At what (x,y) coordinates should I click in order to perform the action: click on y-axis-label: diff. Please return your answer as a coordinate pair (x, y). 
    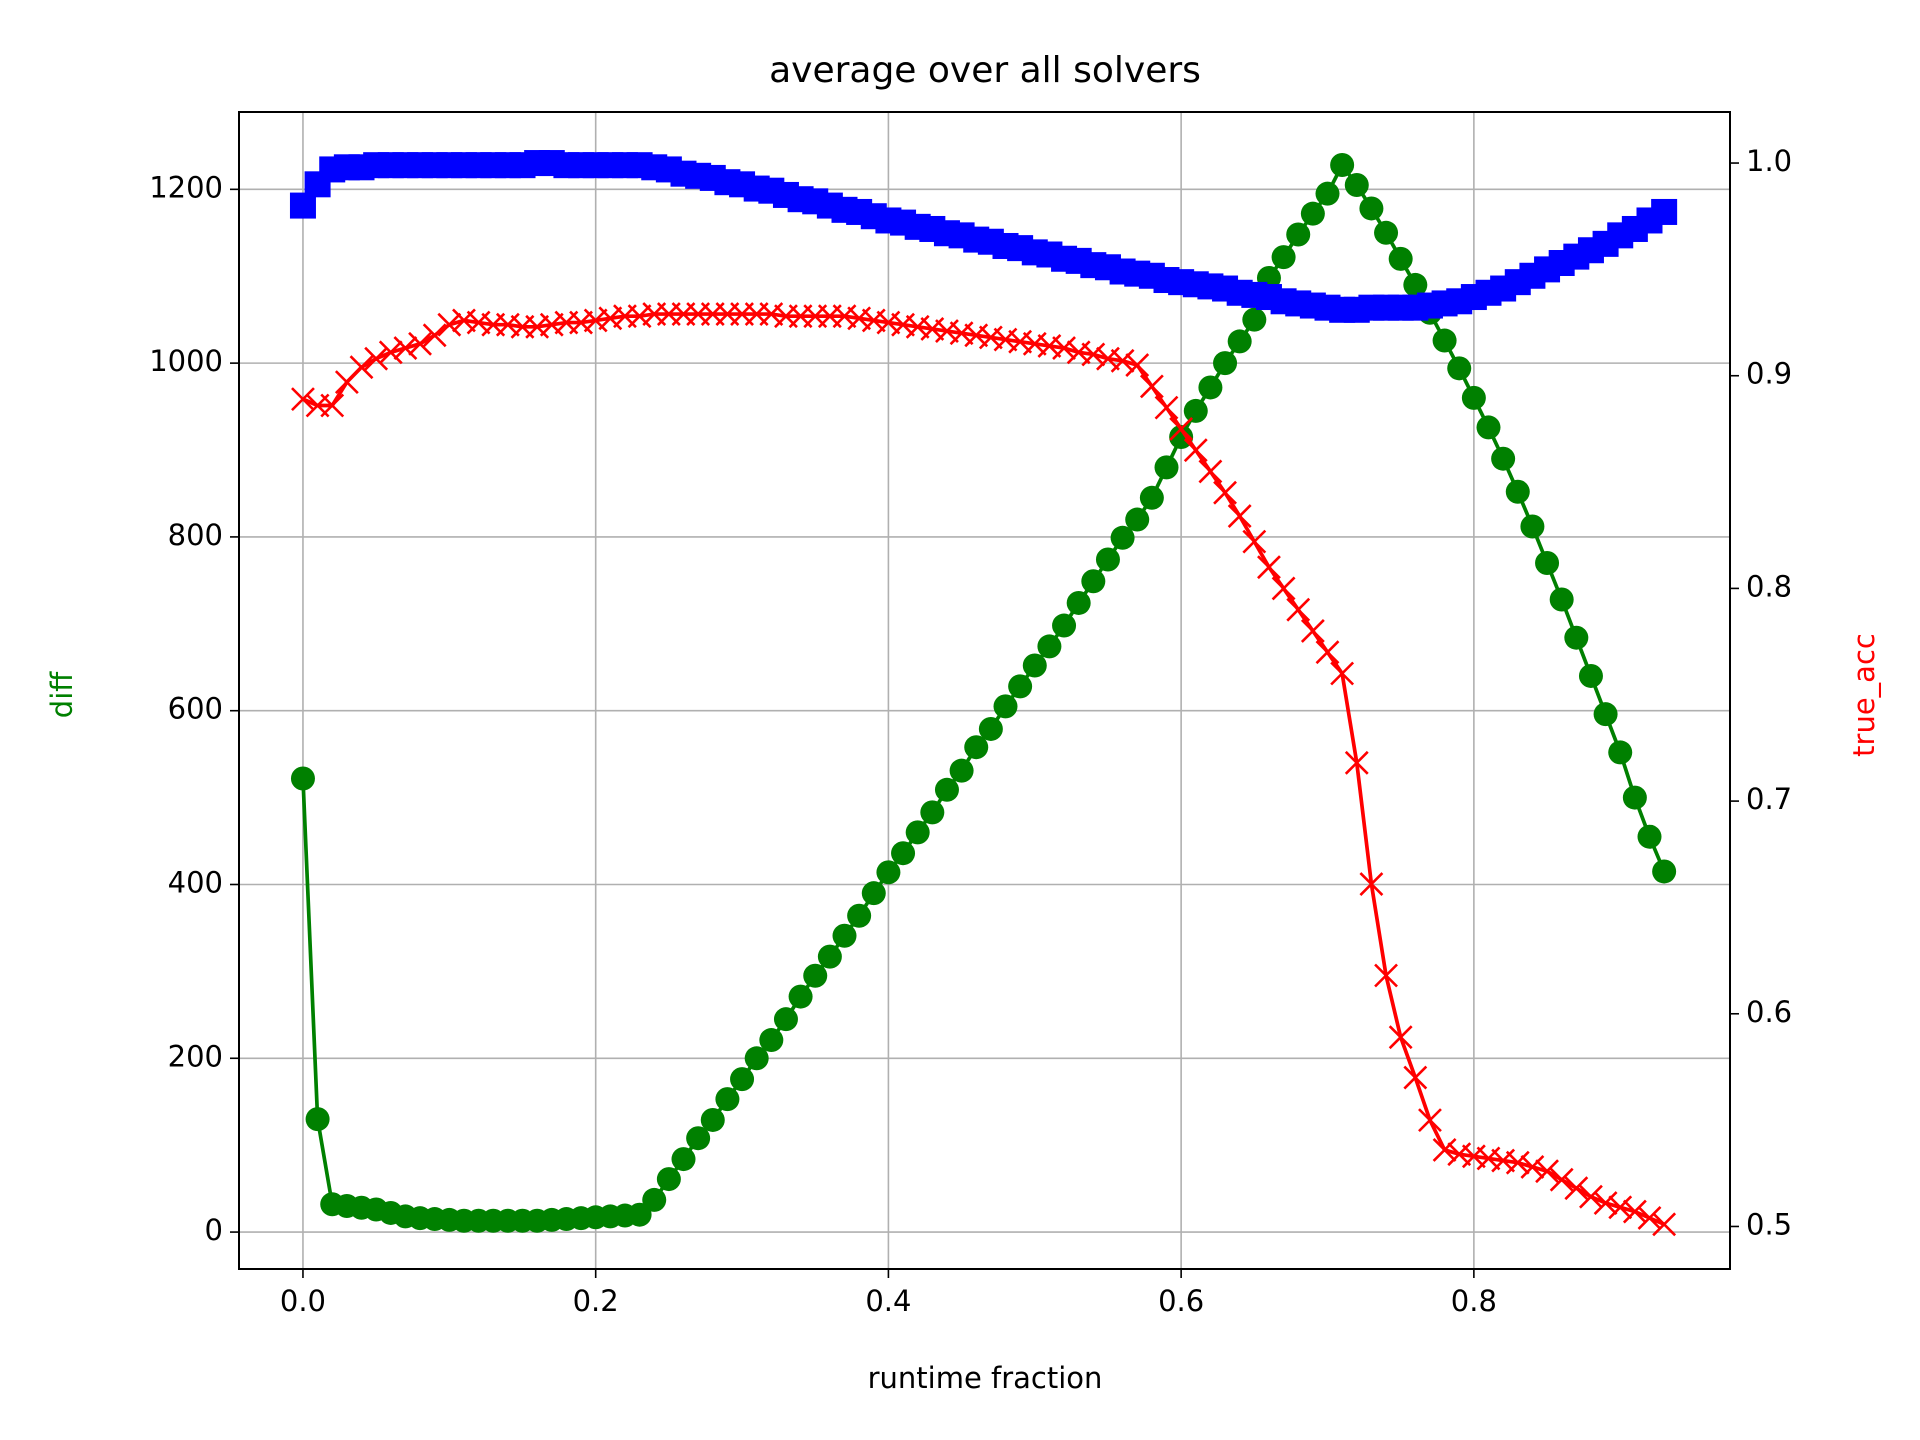
    Looking at the image, I should click on (62, 694).